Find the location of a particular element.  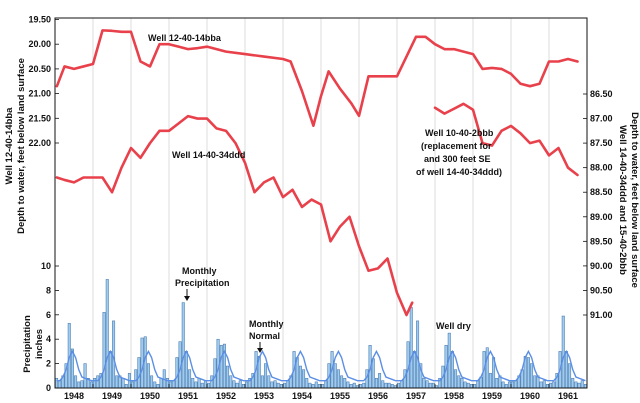

right-tick-label: 91.00 is located at coordinates (601, 315).